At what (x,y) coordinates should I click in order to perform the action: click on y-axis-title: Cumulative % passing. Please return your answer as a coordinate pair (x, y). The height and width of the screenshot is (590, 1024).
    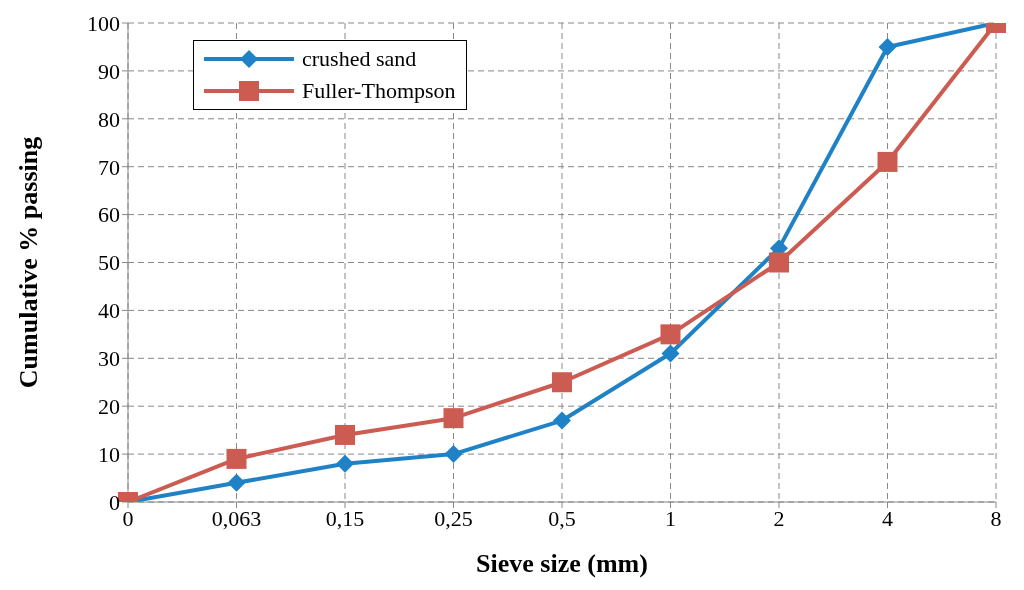
    Looking at the image, I should click on (29, 262).